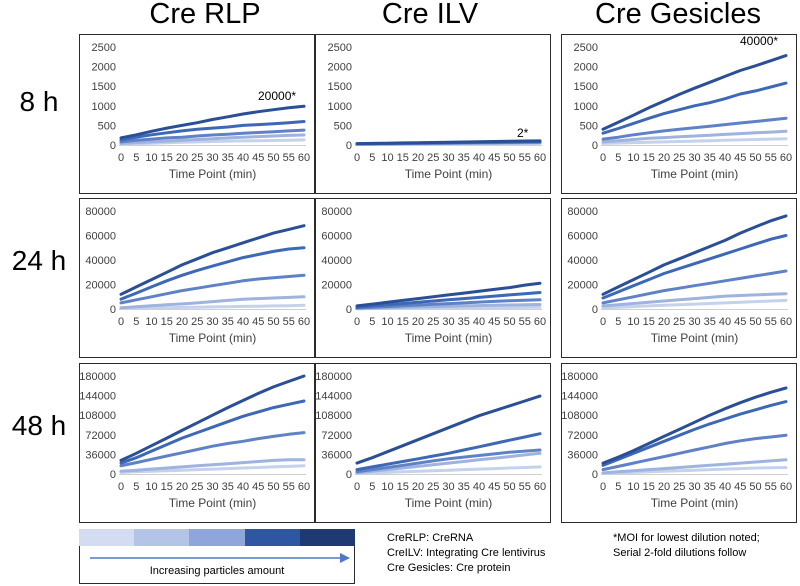 The width and height of the screenshot is (800, 586). What do you see at coordinates (686, 538) in the screenshot?
I see `legend-note-moi: *MOI for lowest dilution noted;` at bounding box center [686, 538].